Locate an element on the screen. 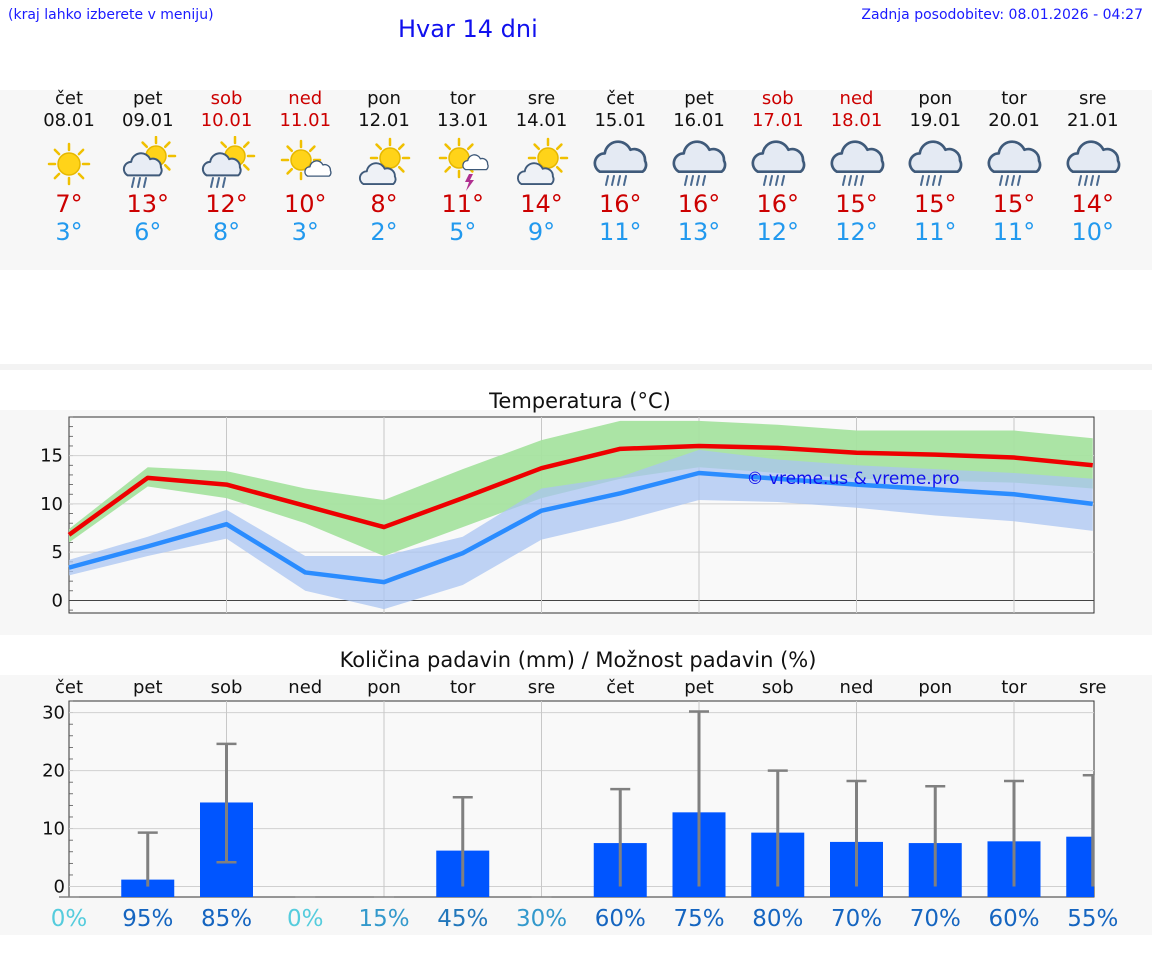 Image resolution: width=1152 pixels, height=975 pixels. day-date: 15.01 is located at coordinates (620, 120).